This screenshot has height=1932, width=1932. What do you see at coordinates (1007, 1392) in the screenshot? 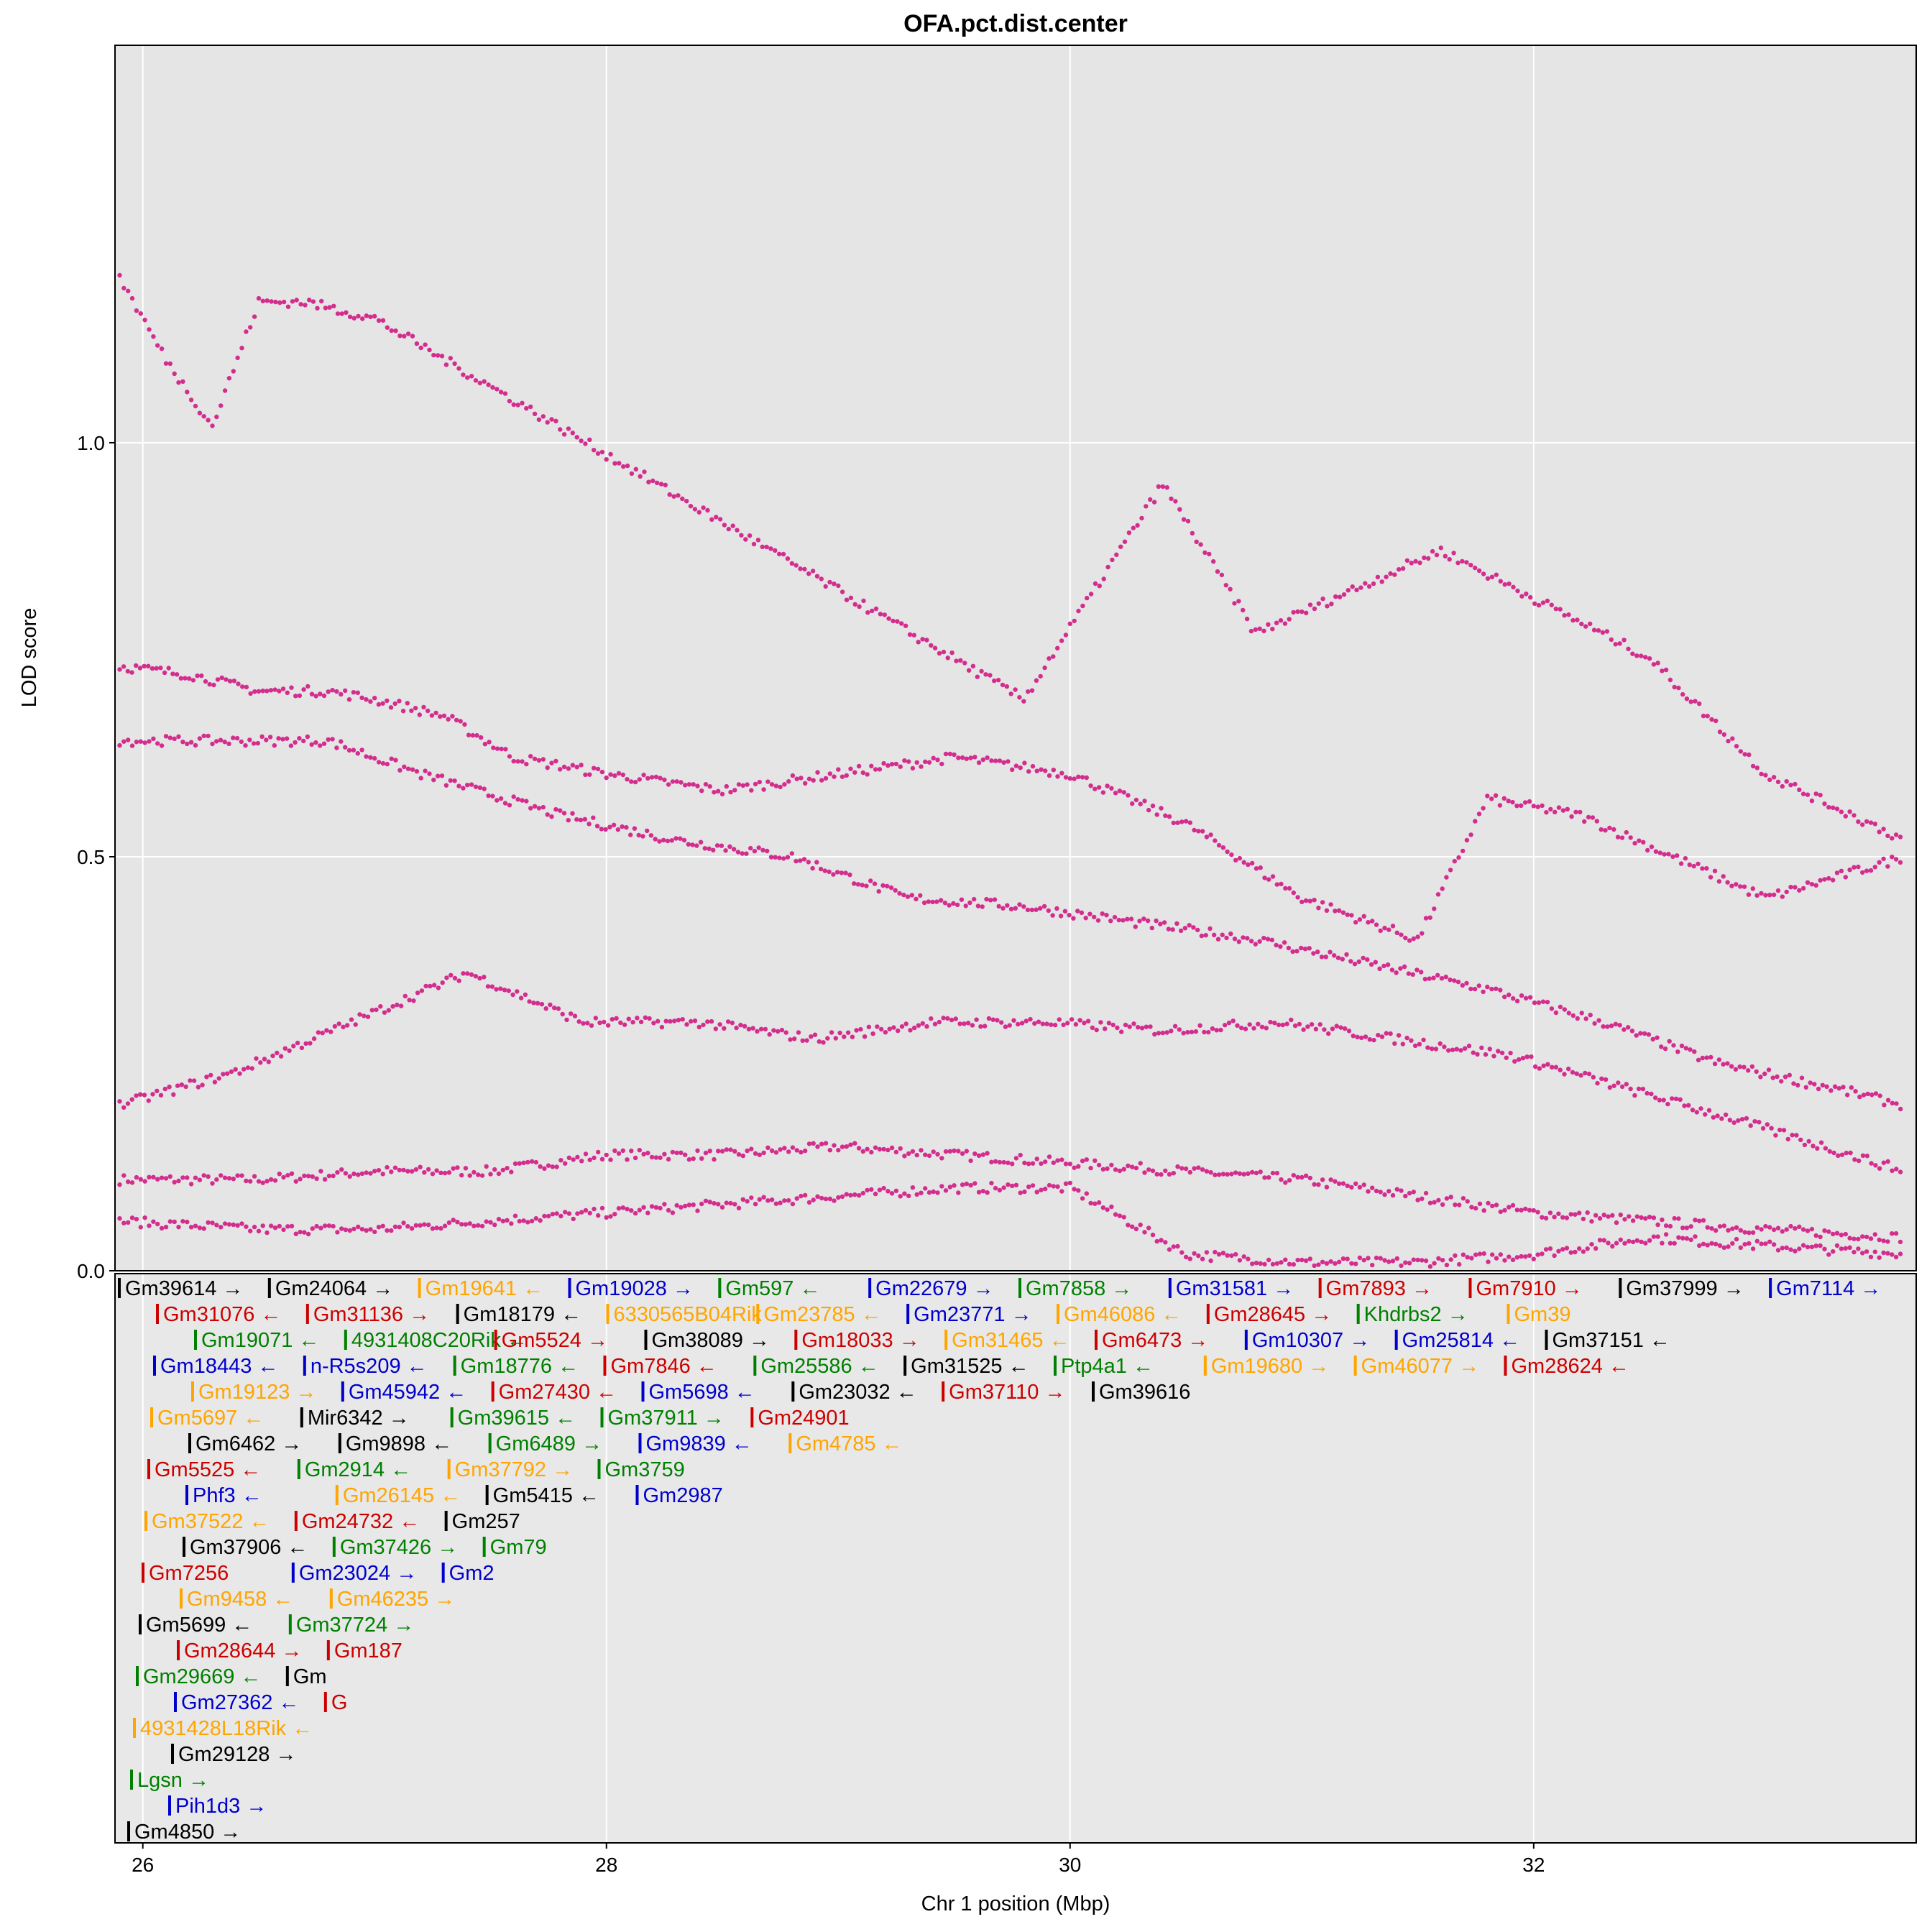
I see `gene-label: Gm37110 →` at bounding box center [1007, 1392].